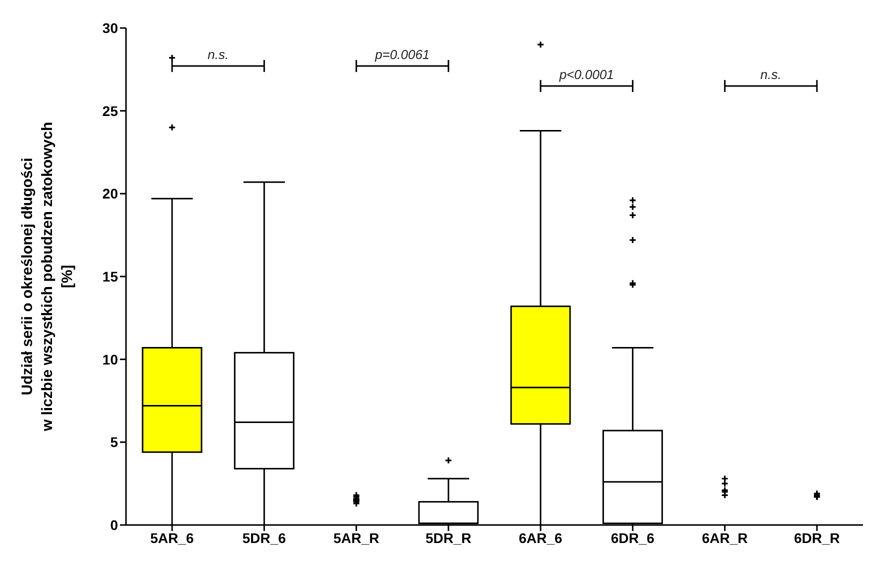 The width and height of the screenshot is (869, 565). I want to click on x-tick-label: 5DR_6, so click(264, 538).